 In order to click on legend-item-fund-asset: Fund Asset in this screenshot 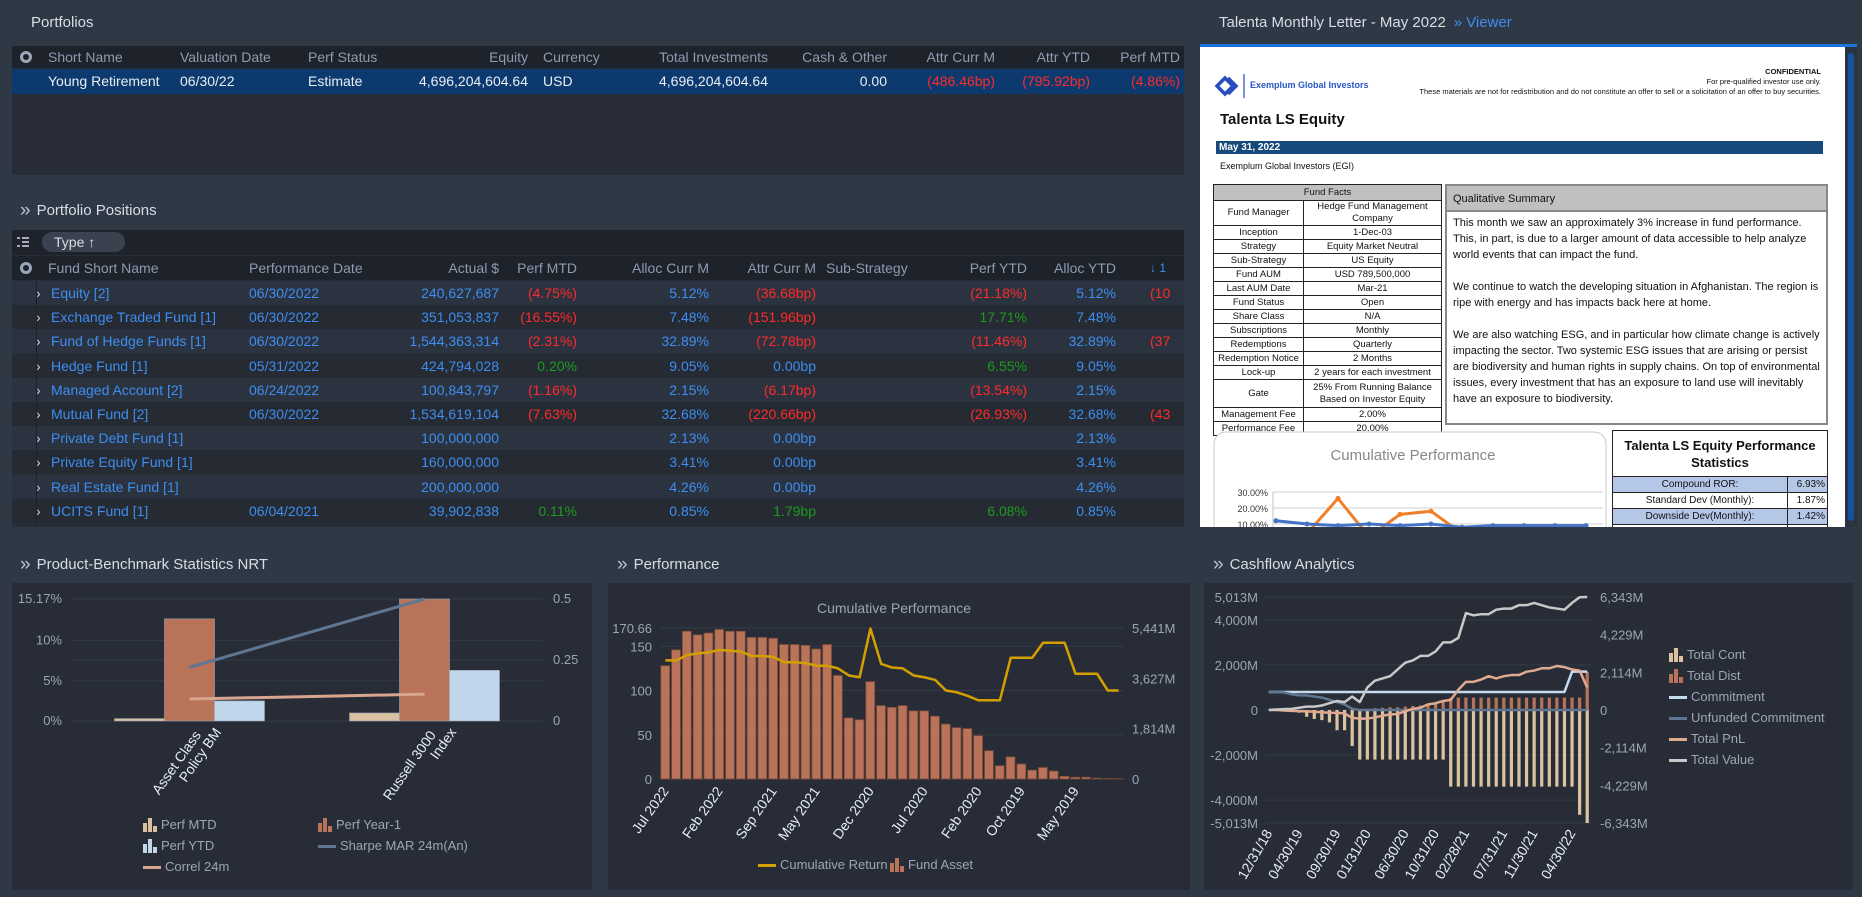, I will do `click(931, 864)`.